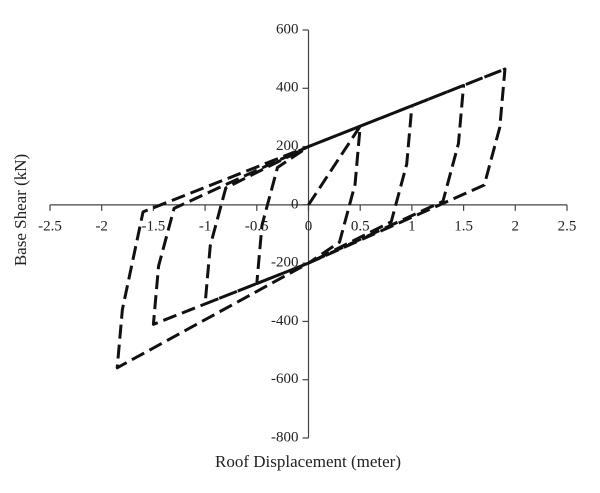 This screenshot has width=600, height=493. I want to click on x-tick-label: -0.5, so click(257, 226).